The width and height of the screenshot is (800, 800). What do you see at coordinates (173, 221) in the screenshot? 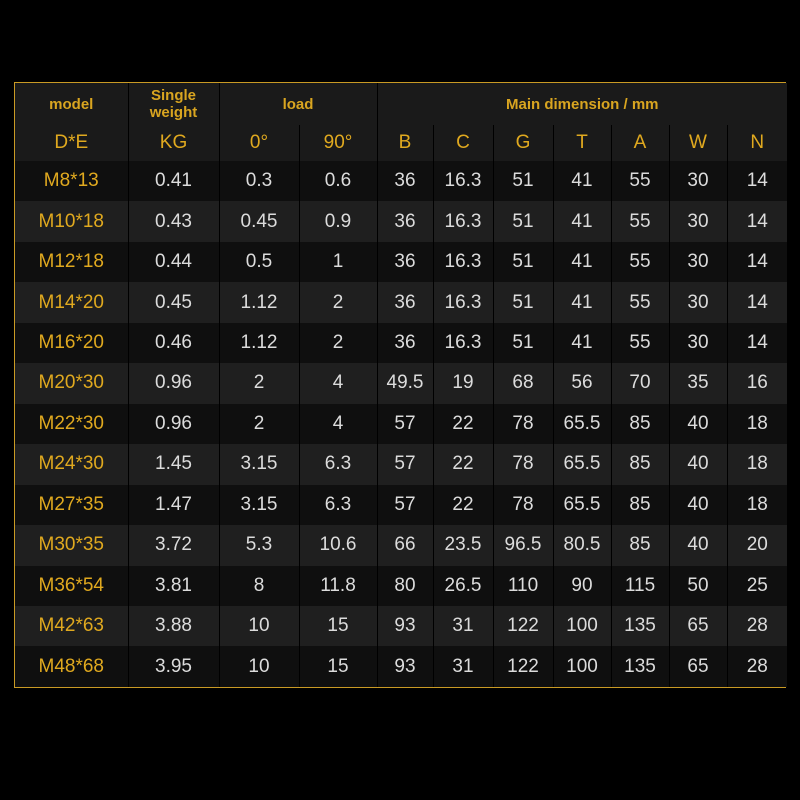
I see `value-cell: 0.43` at bounding box center [173, 221].